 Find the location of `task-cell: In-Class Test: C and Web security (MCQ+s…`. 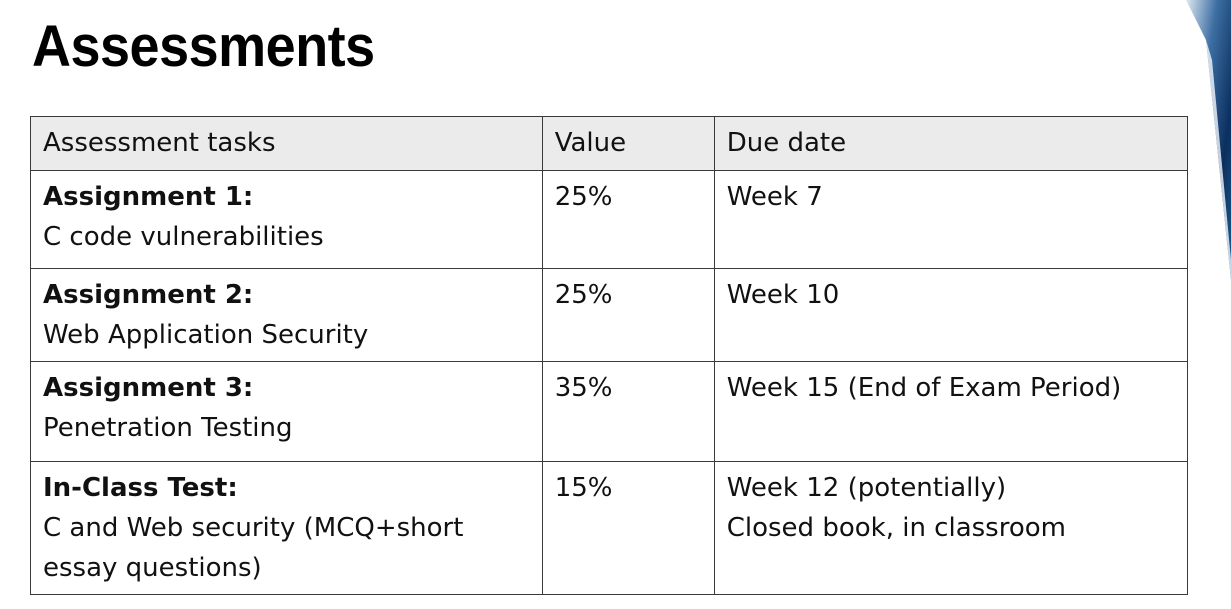

task-cell: In-Class Test: C and Web security (MCQ+s… is located at coordinates (286, 528).